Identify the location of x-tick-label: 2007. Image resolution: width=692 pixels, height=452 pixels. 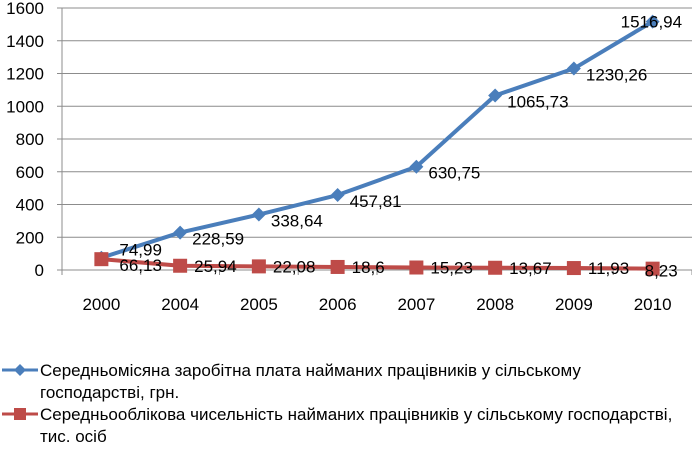
(416, 304).